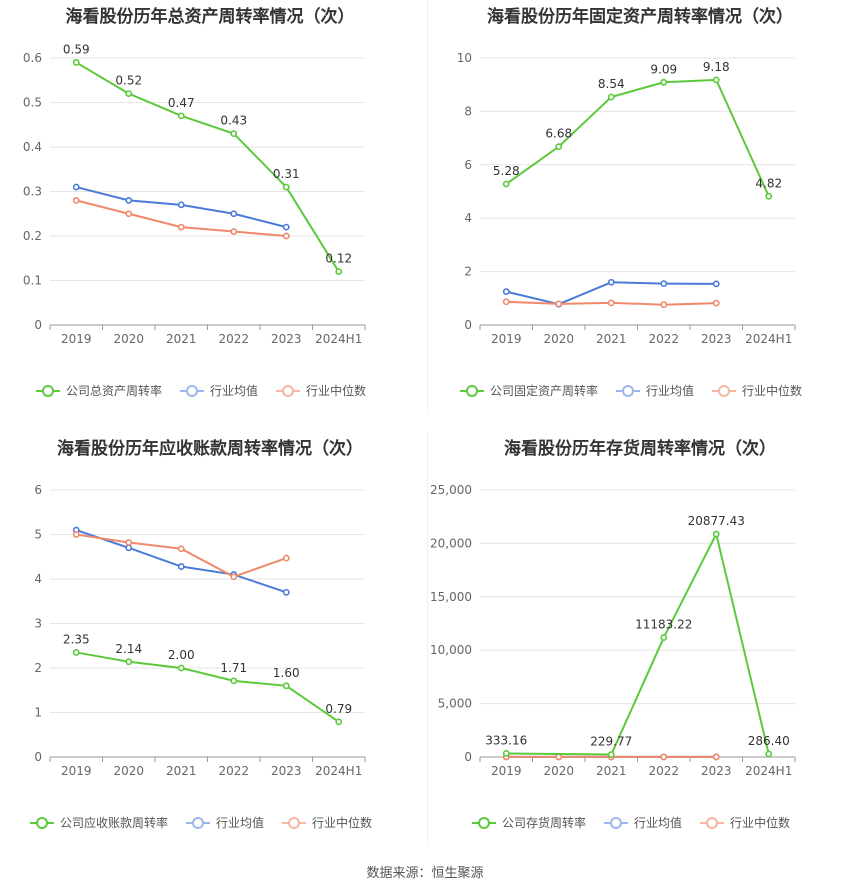 Image resolution: width=850 pixels, height=891 pixels. Describe the element at coordinates (451, 490) in the screenshot. I see `y-tick-label: 25,000` at that location.